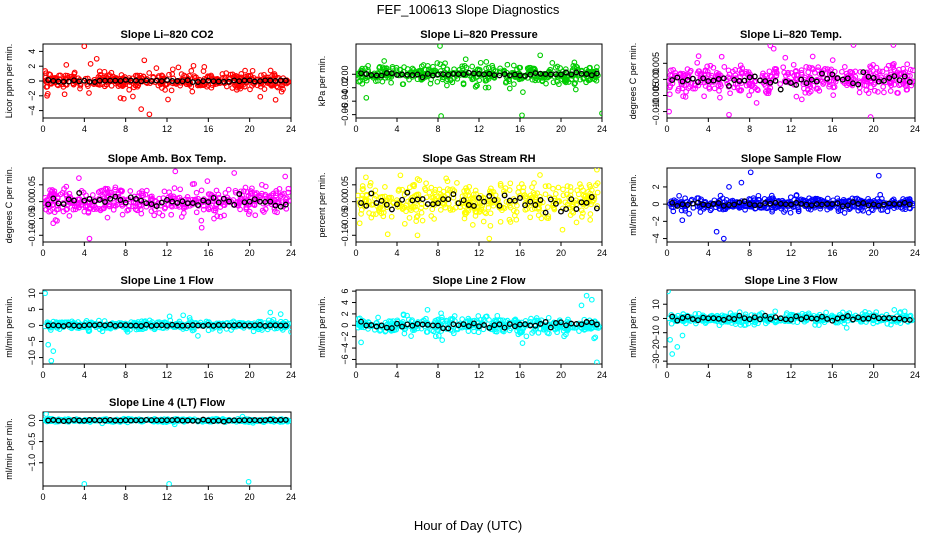 This screenshot has width=936, height=540. Describe the element at coordinates (32, 202) in the screenshot. I see `y-tick-label: 0.00` at that location.